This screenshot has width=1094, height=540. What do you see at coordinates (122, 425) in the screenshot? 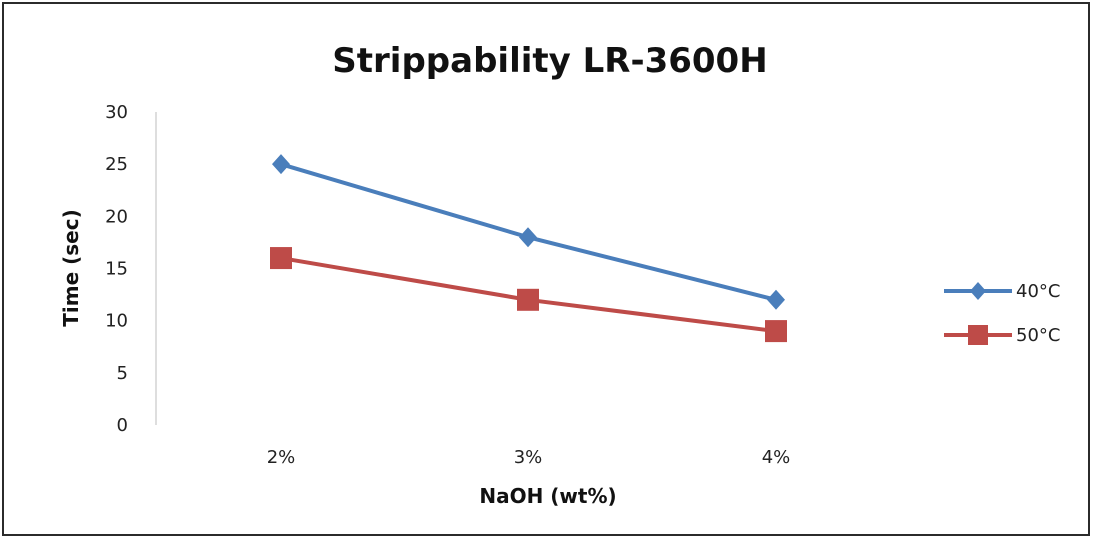
I see `y-tick-label: 0` at bounding box center [122, 425].